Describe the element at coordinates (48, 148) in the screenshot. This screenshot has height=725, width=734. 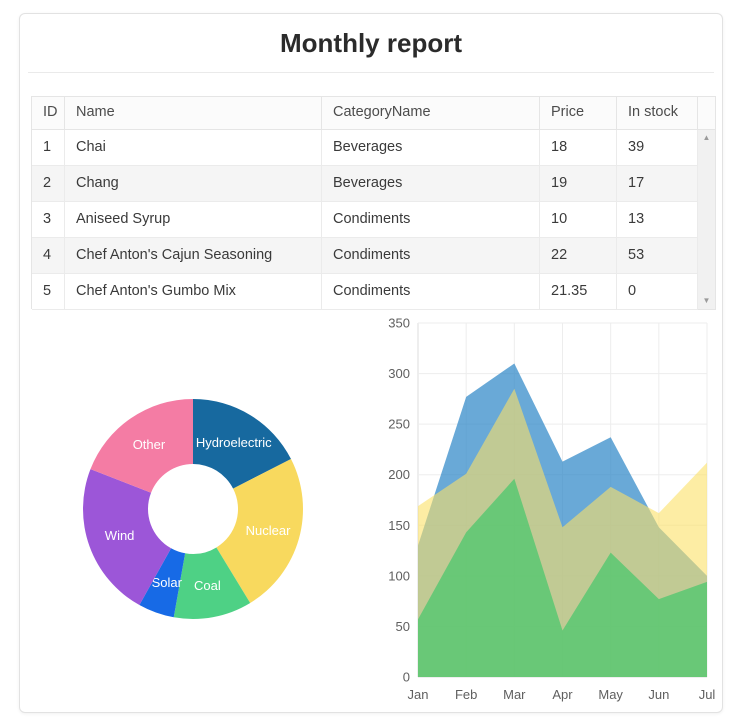
I see `table-cell: 1` at that location.